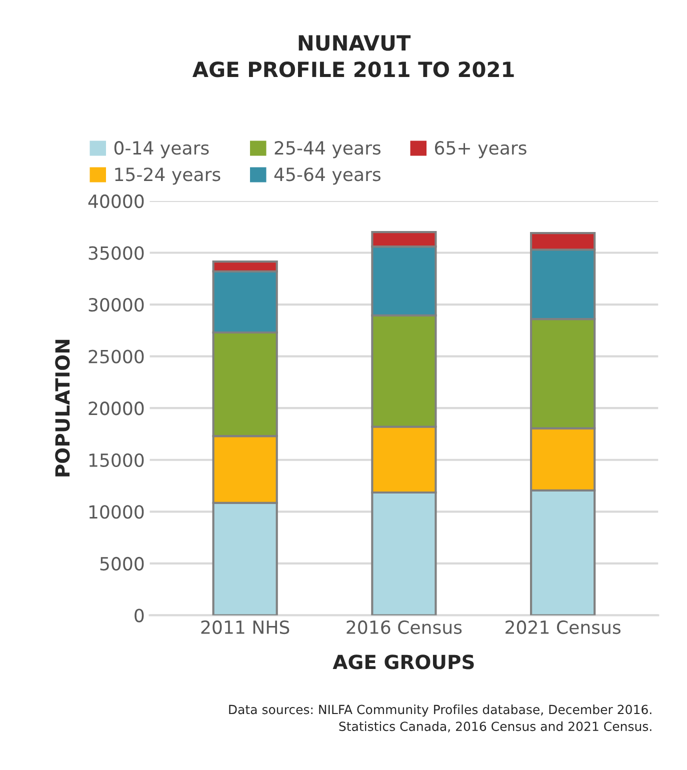 The height and width of the screenshot is (770, 687). What do you see at coordinates (161, 149) in the screenshot?
I see `legend-label: 0-14 years` at bounding box center [161, 149].